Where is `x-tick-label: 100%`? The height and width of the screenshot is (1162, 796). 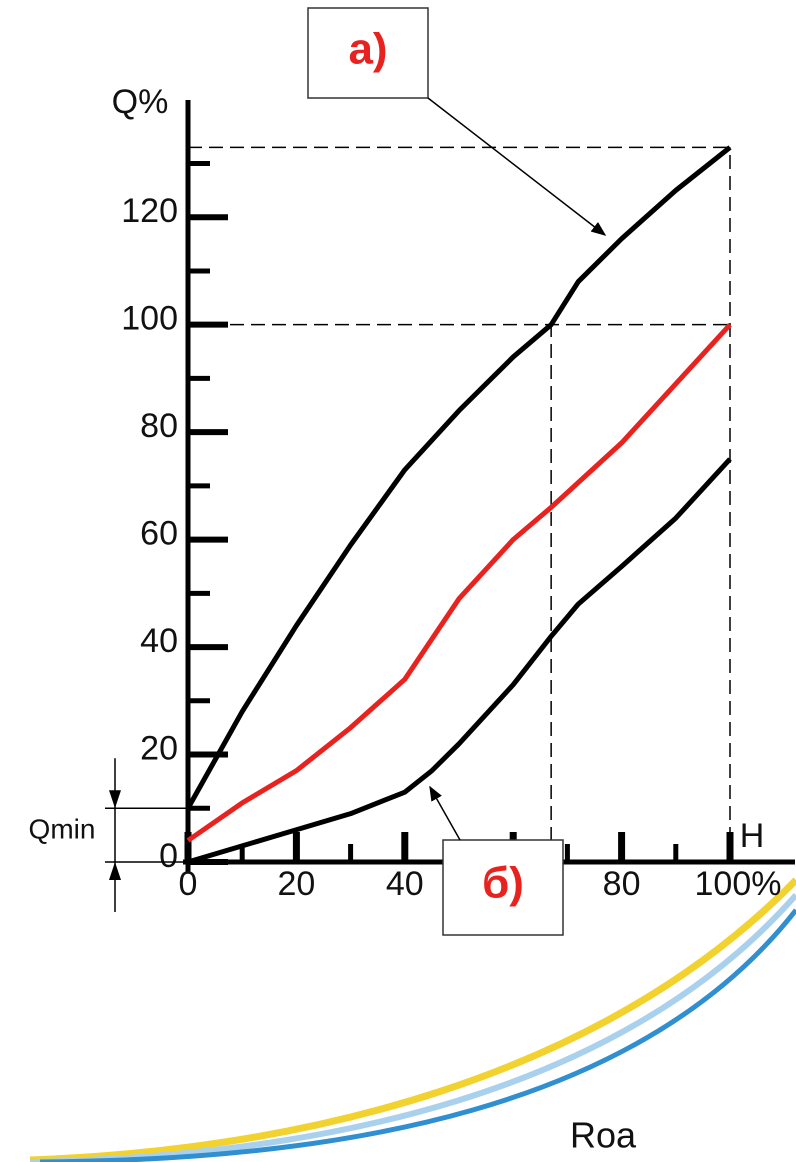 x-tick-label: 100% is located at coordinates (738, 884).